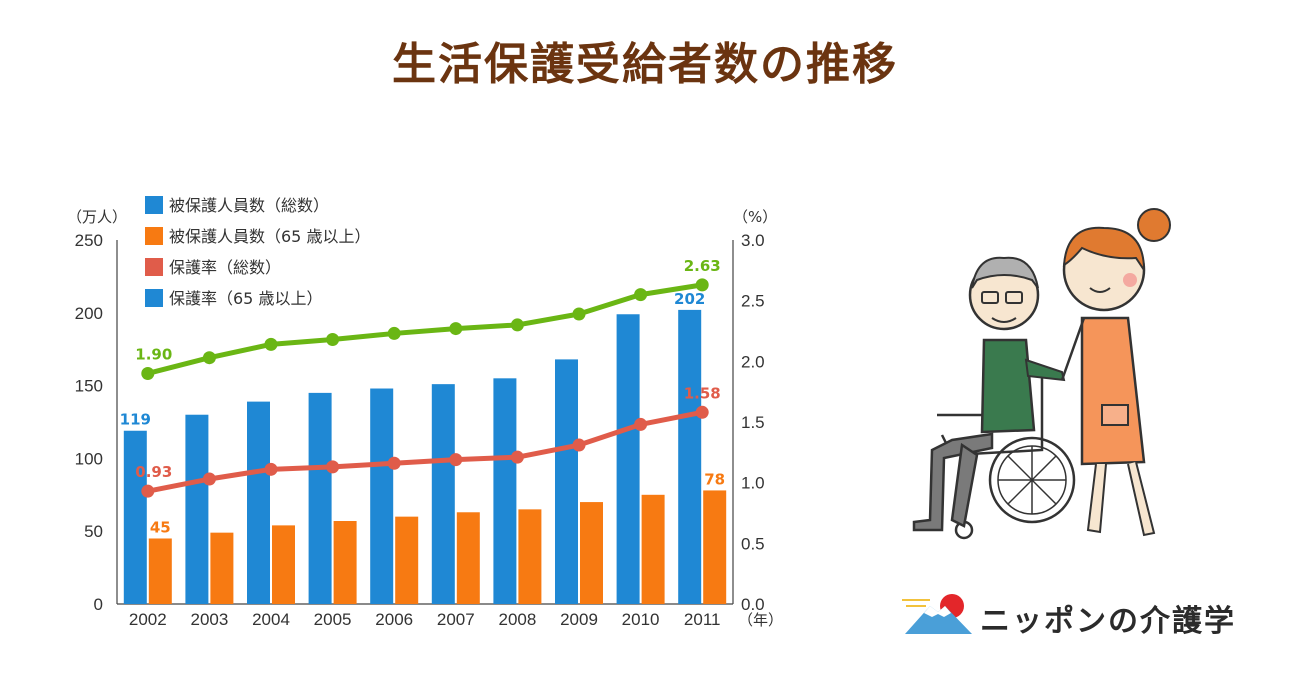  What do you see at coordinates (517, 619) in the screenshot?
I see `x-tick-label: 2008` at bounding box center [517, 619].